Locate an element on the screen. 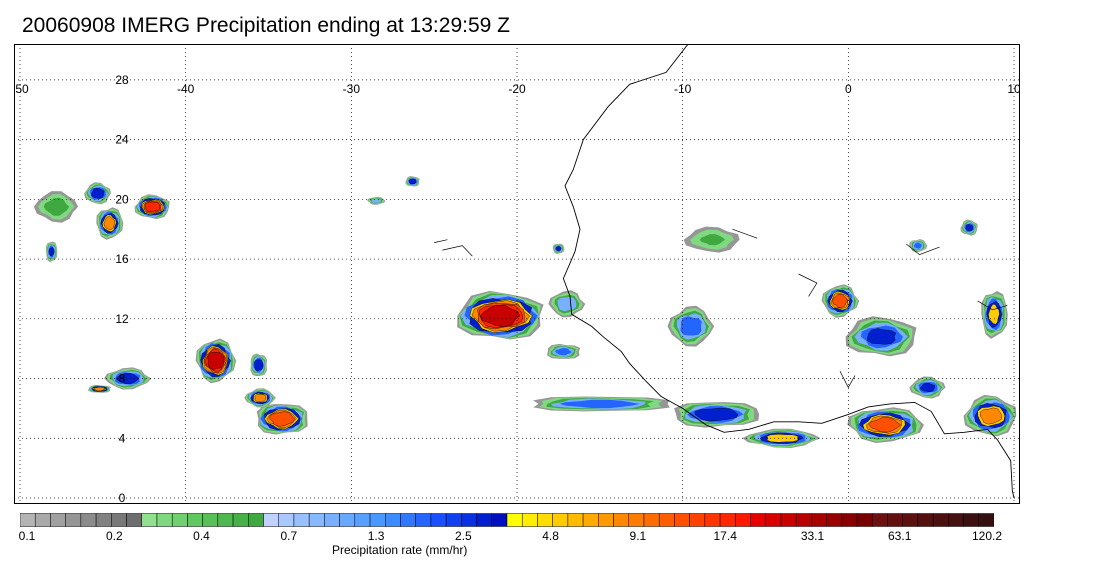 This screenshot has width=1101, height=571. lon-tick-label: -20 is located at coordinates (517, 89).